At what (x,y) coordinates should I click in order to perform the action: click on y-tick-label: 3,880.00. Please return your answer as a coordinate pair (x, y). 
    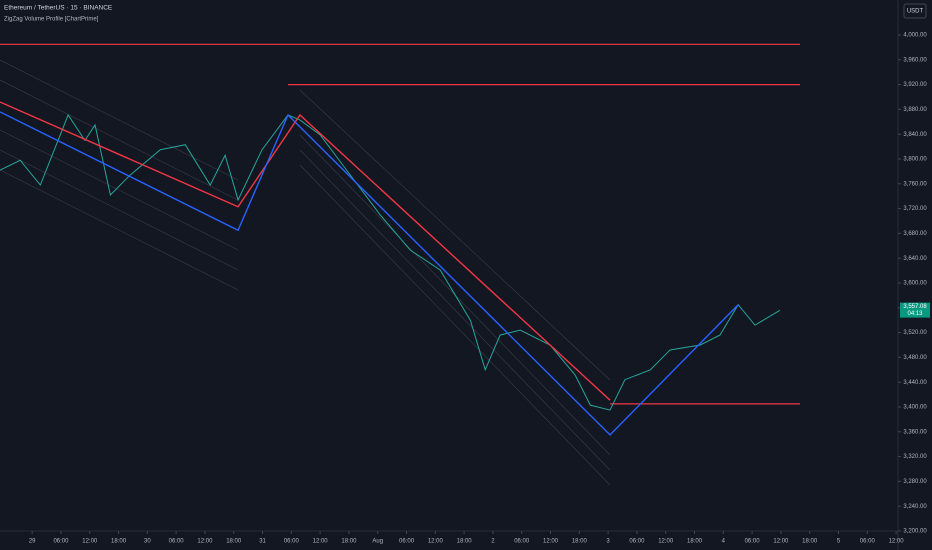
    Looking at the image, I should click on (915, 110).